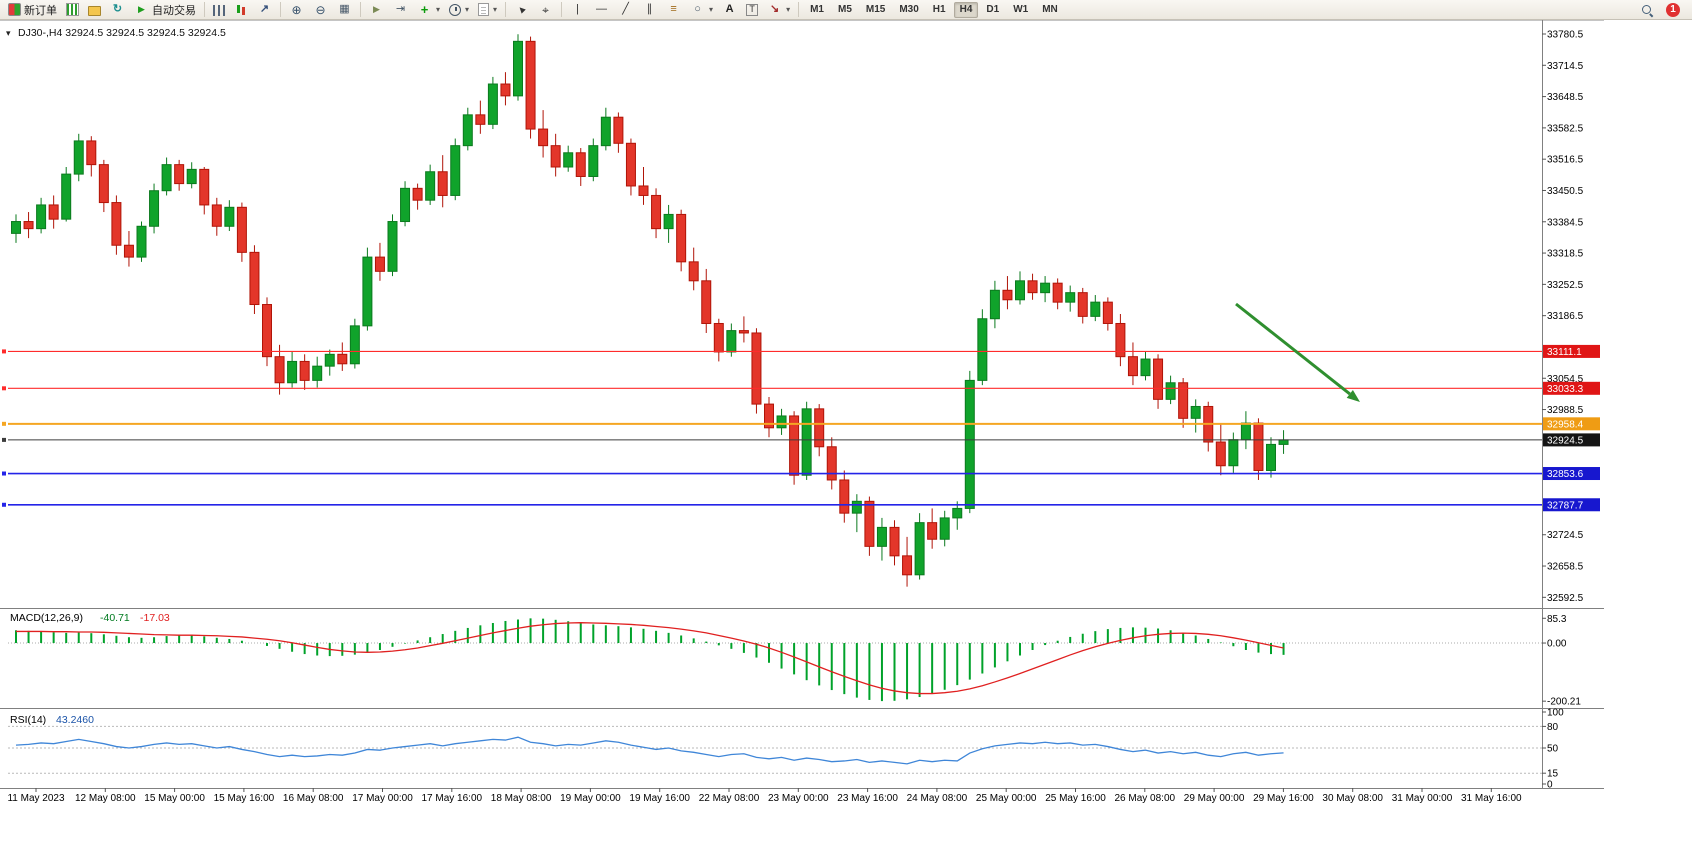 The height and width of the screenshot is (862, 1692). I want to click on notification-badge: 1, so click(1673, 9).